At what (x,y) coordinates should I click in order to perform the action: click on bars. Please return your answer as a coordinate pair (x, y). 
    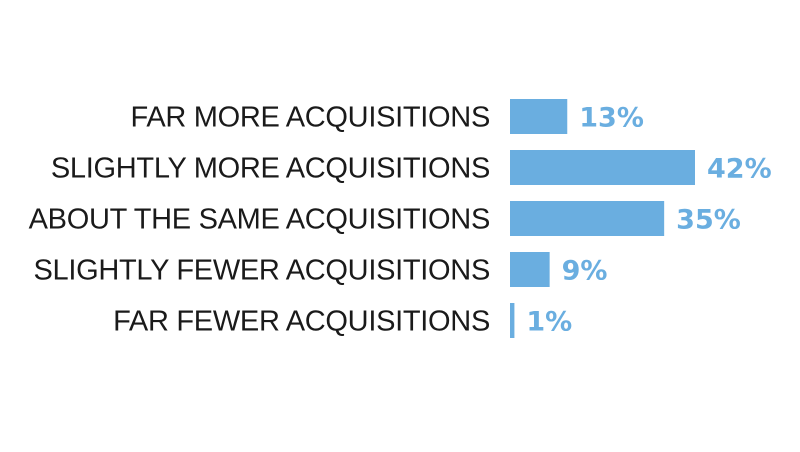
    Looking at the image, I should click on (602, 218).